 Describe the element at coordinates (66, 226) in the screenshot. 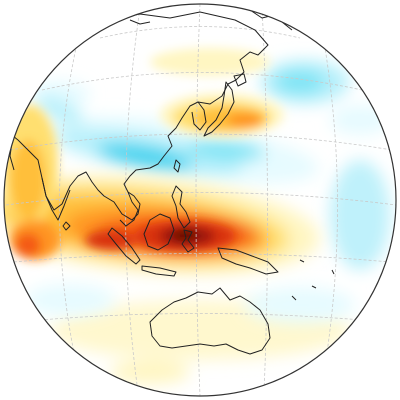

I see `sri-lanka-coast` at that location.